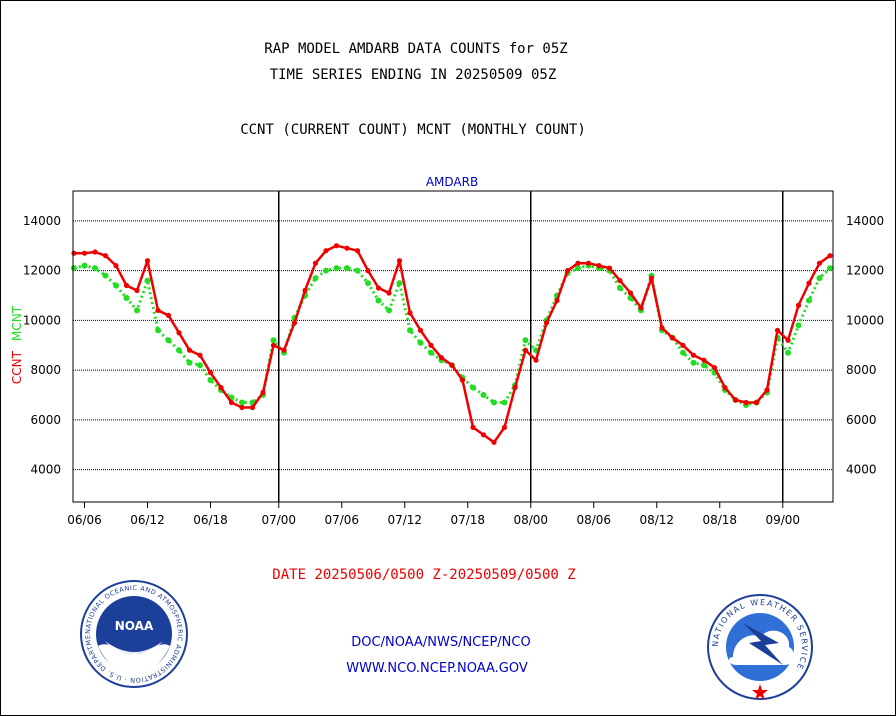 The width and height of the screenshot is (896, 716). I want to click on x-tick-label: 08/12, so click(656, 520).